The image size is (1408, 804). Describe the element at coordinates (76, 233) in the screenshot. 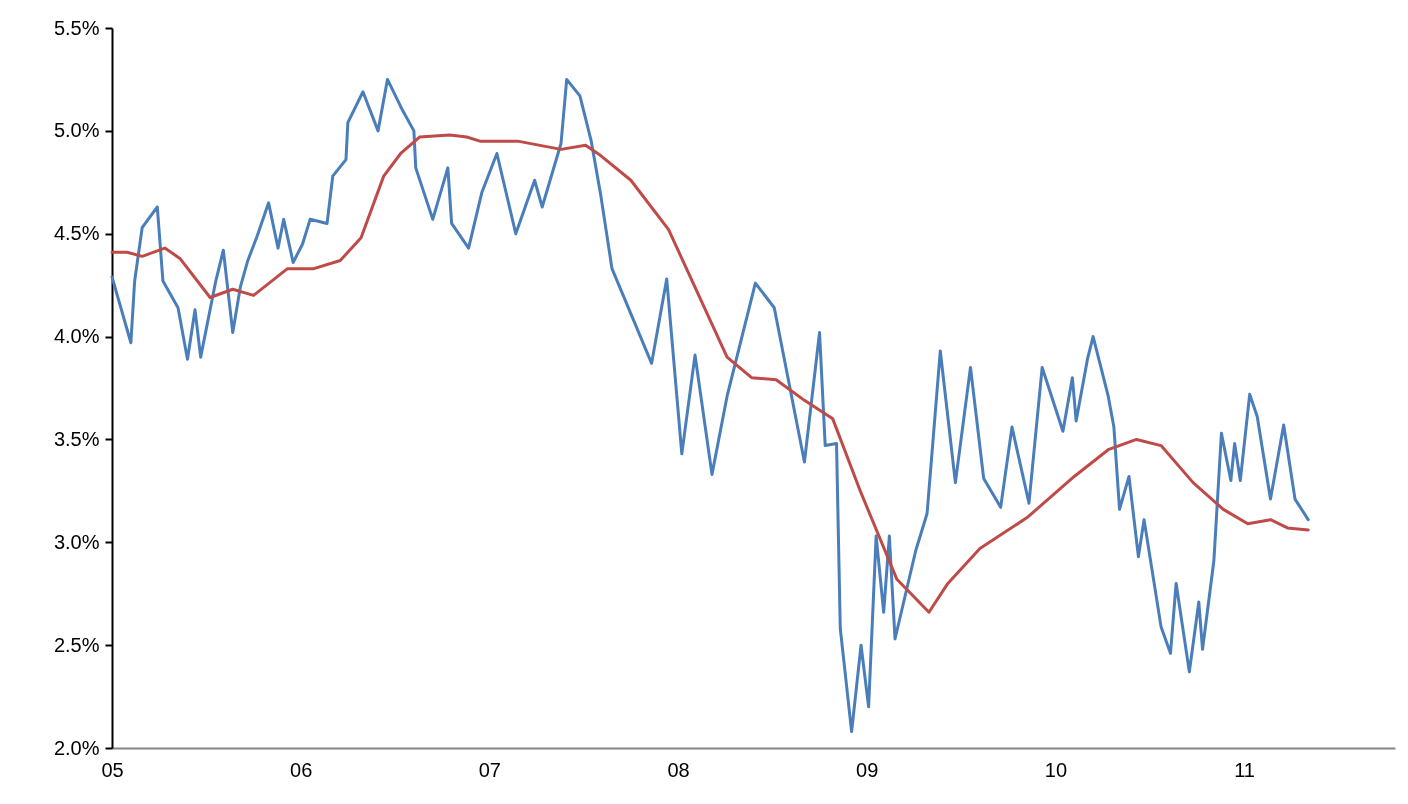

I see `y-tick-label: 4.5%` at that location.